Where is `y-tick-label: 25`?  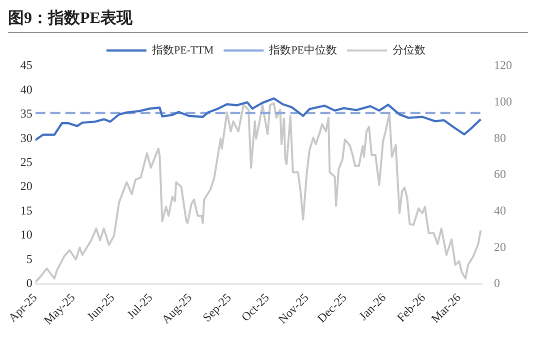 y-tick-label: 25 is located at coordinates (26, 162).